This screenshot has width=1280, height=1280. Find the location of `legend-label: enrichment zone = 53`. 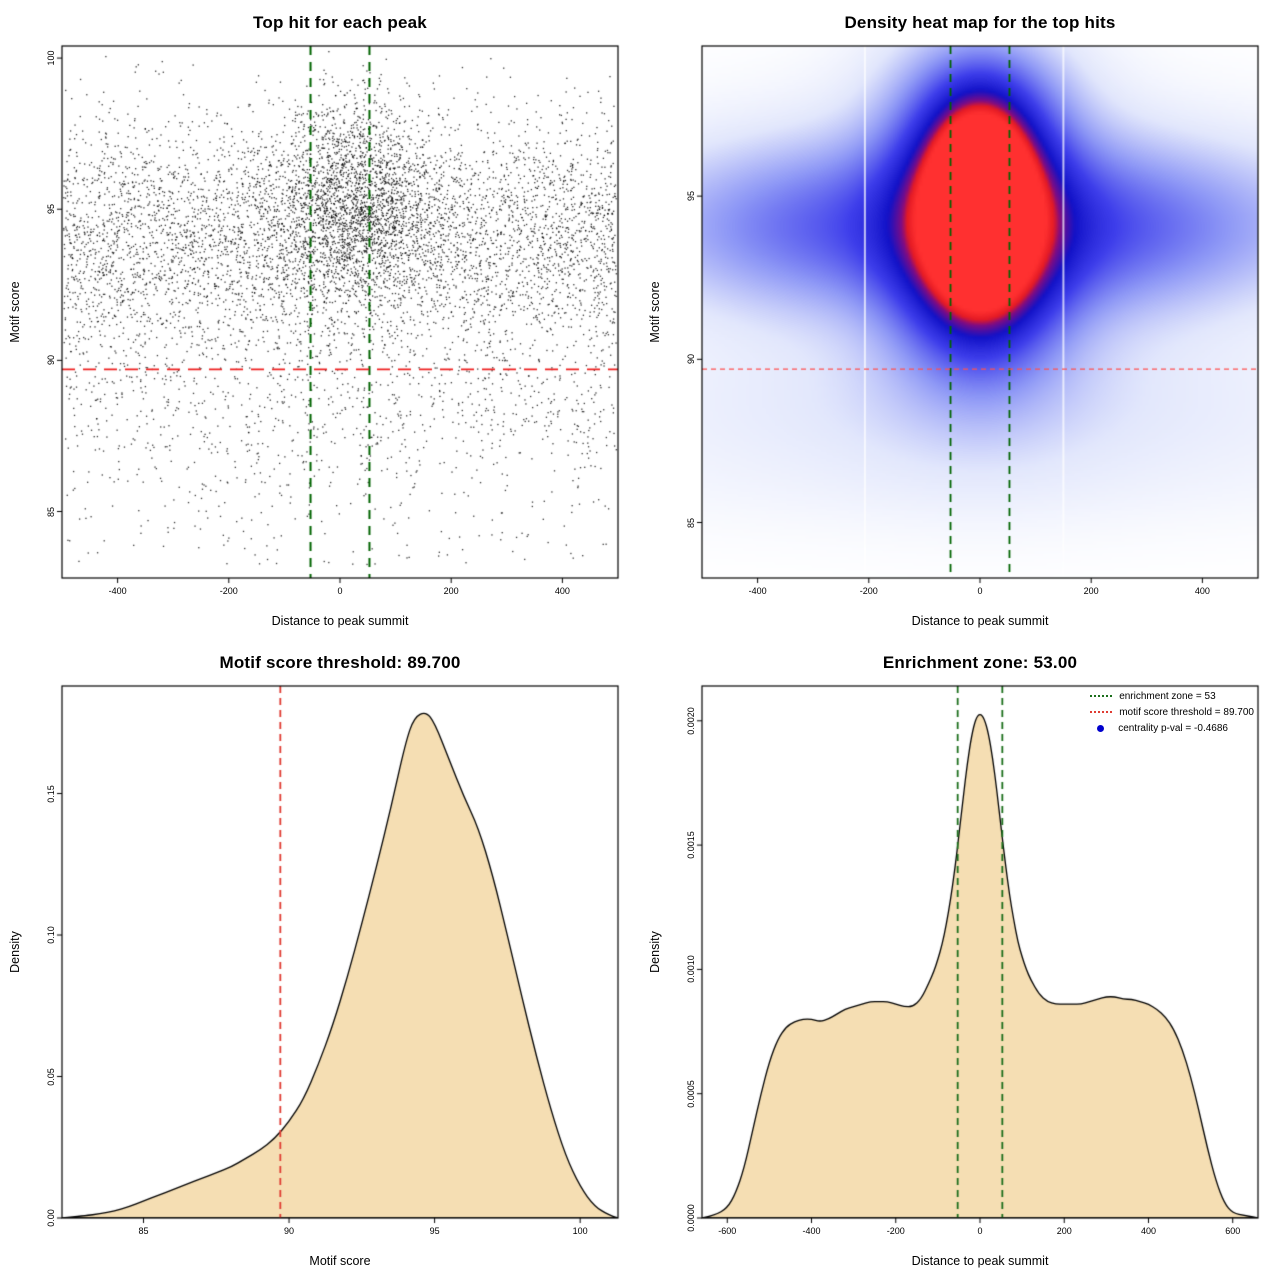

legend-label: enrichment zone = 53 is located at coordinates (1167, 696).